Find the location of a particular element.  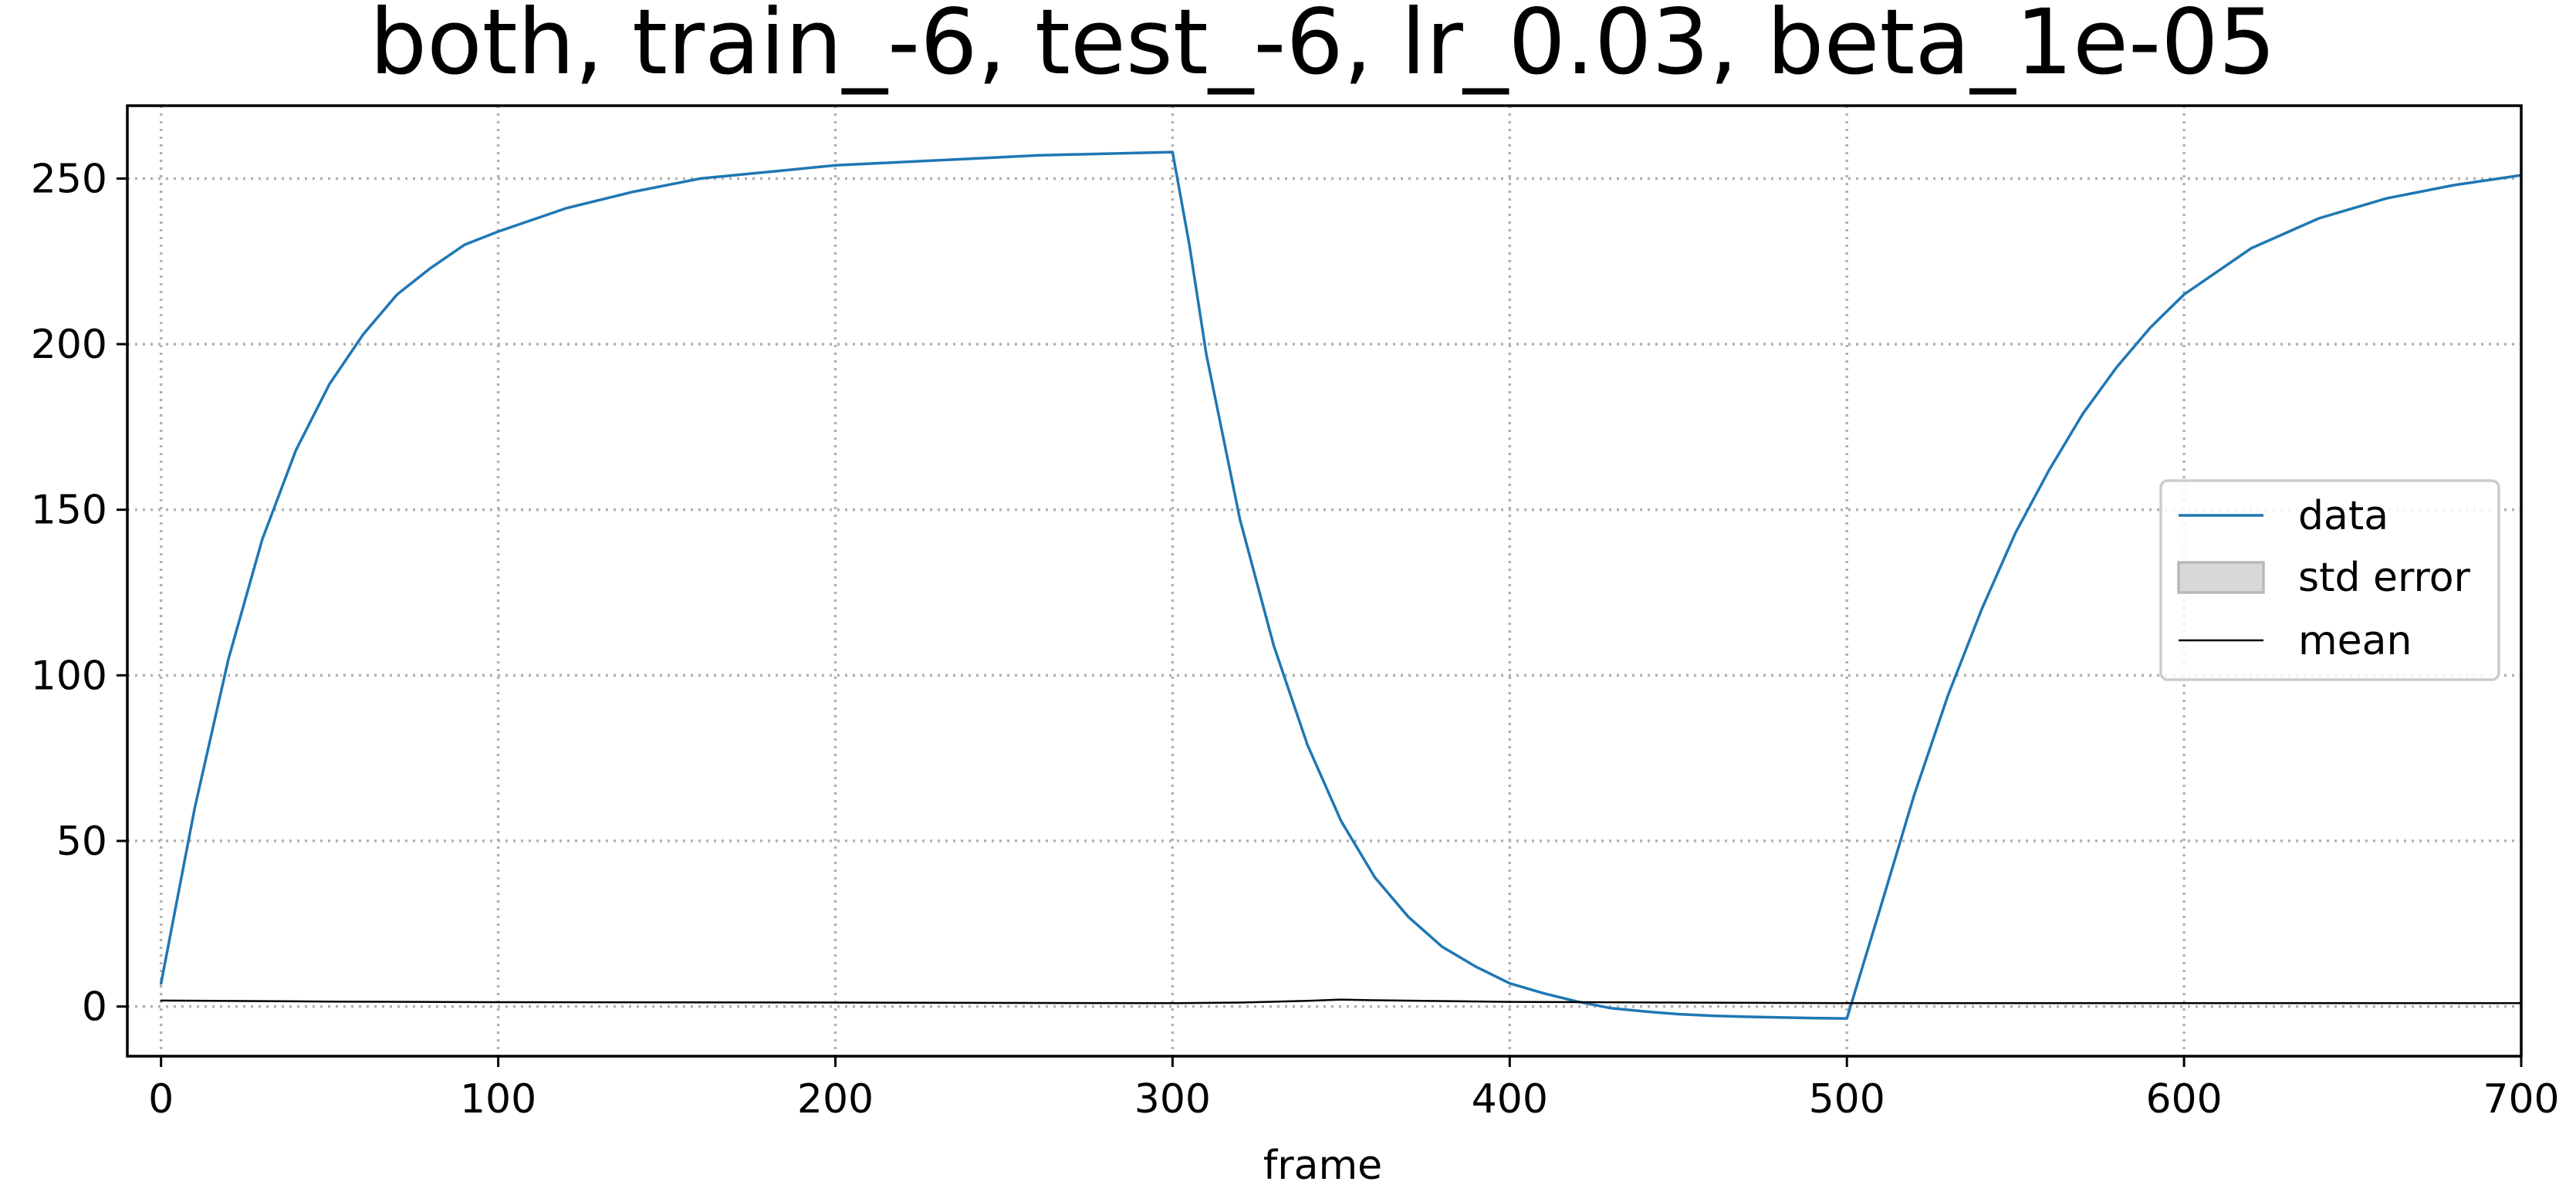

x-tick-label: 300 is located at coordinates (1172, 1099).